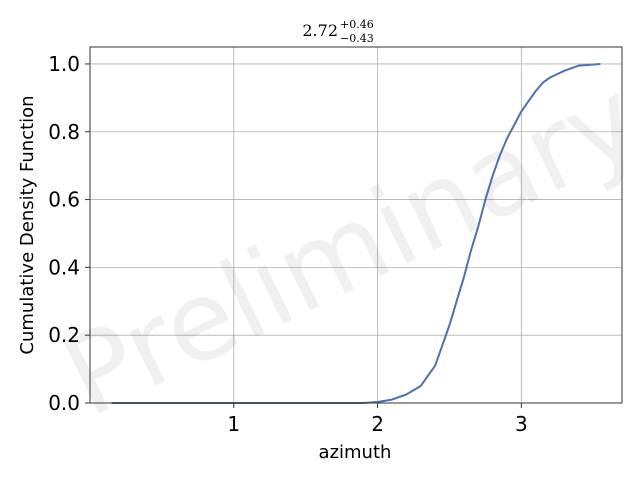  Describe the element at coordinates (233, 424) in the screenshot. I see `x-tick-label: 1` at that location.